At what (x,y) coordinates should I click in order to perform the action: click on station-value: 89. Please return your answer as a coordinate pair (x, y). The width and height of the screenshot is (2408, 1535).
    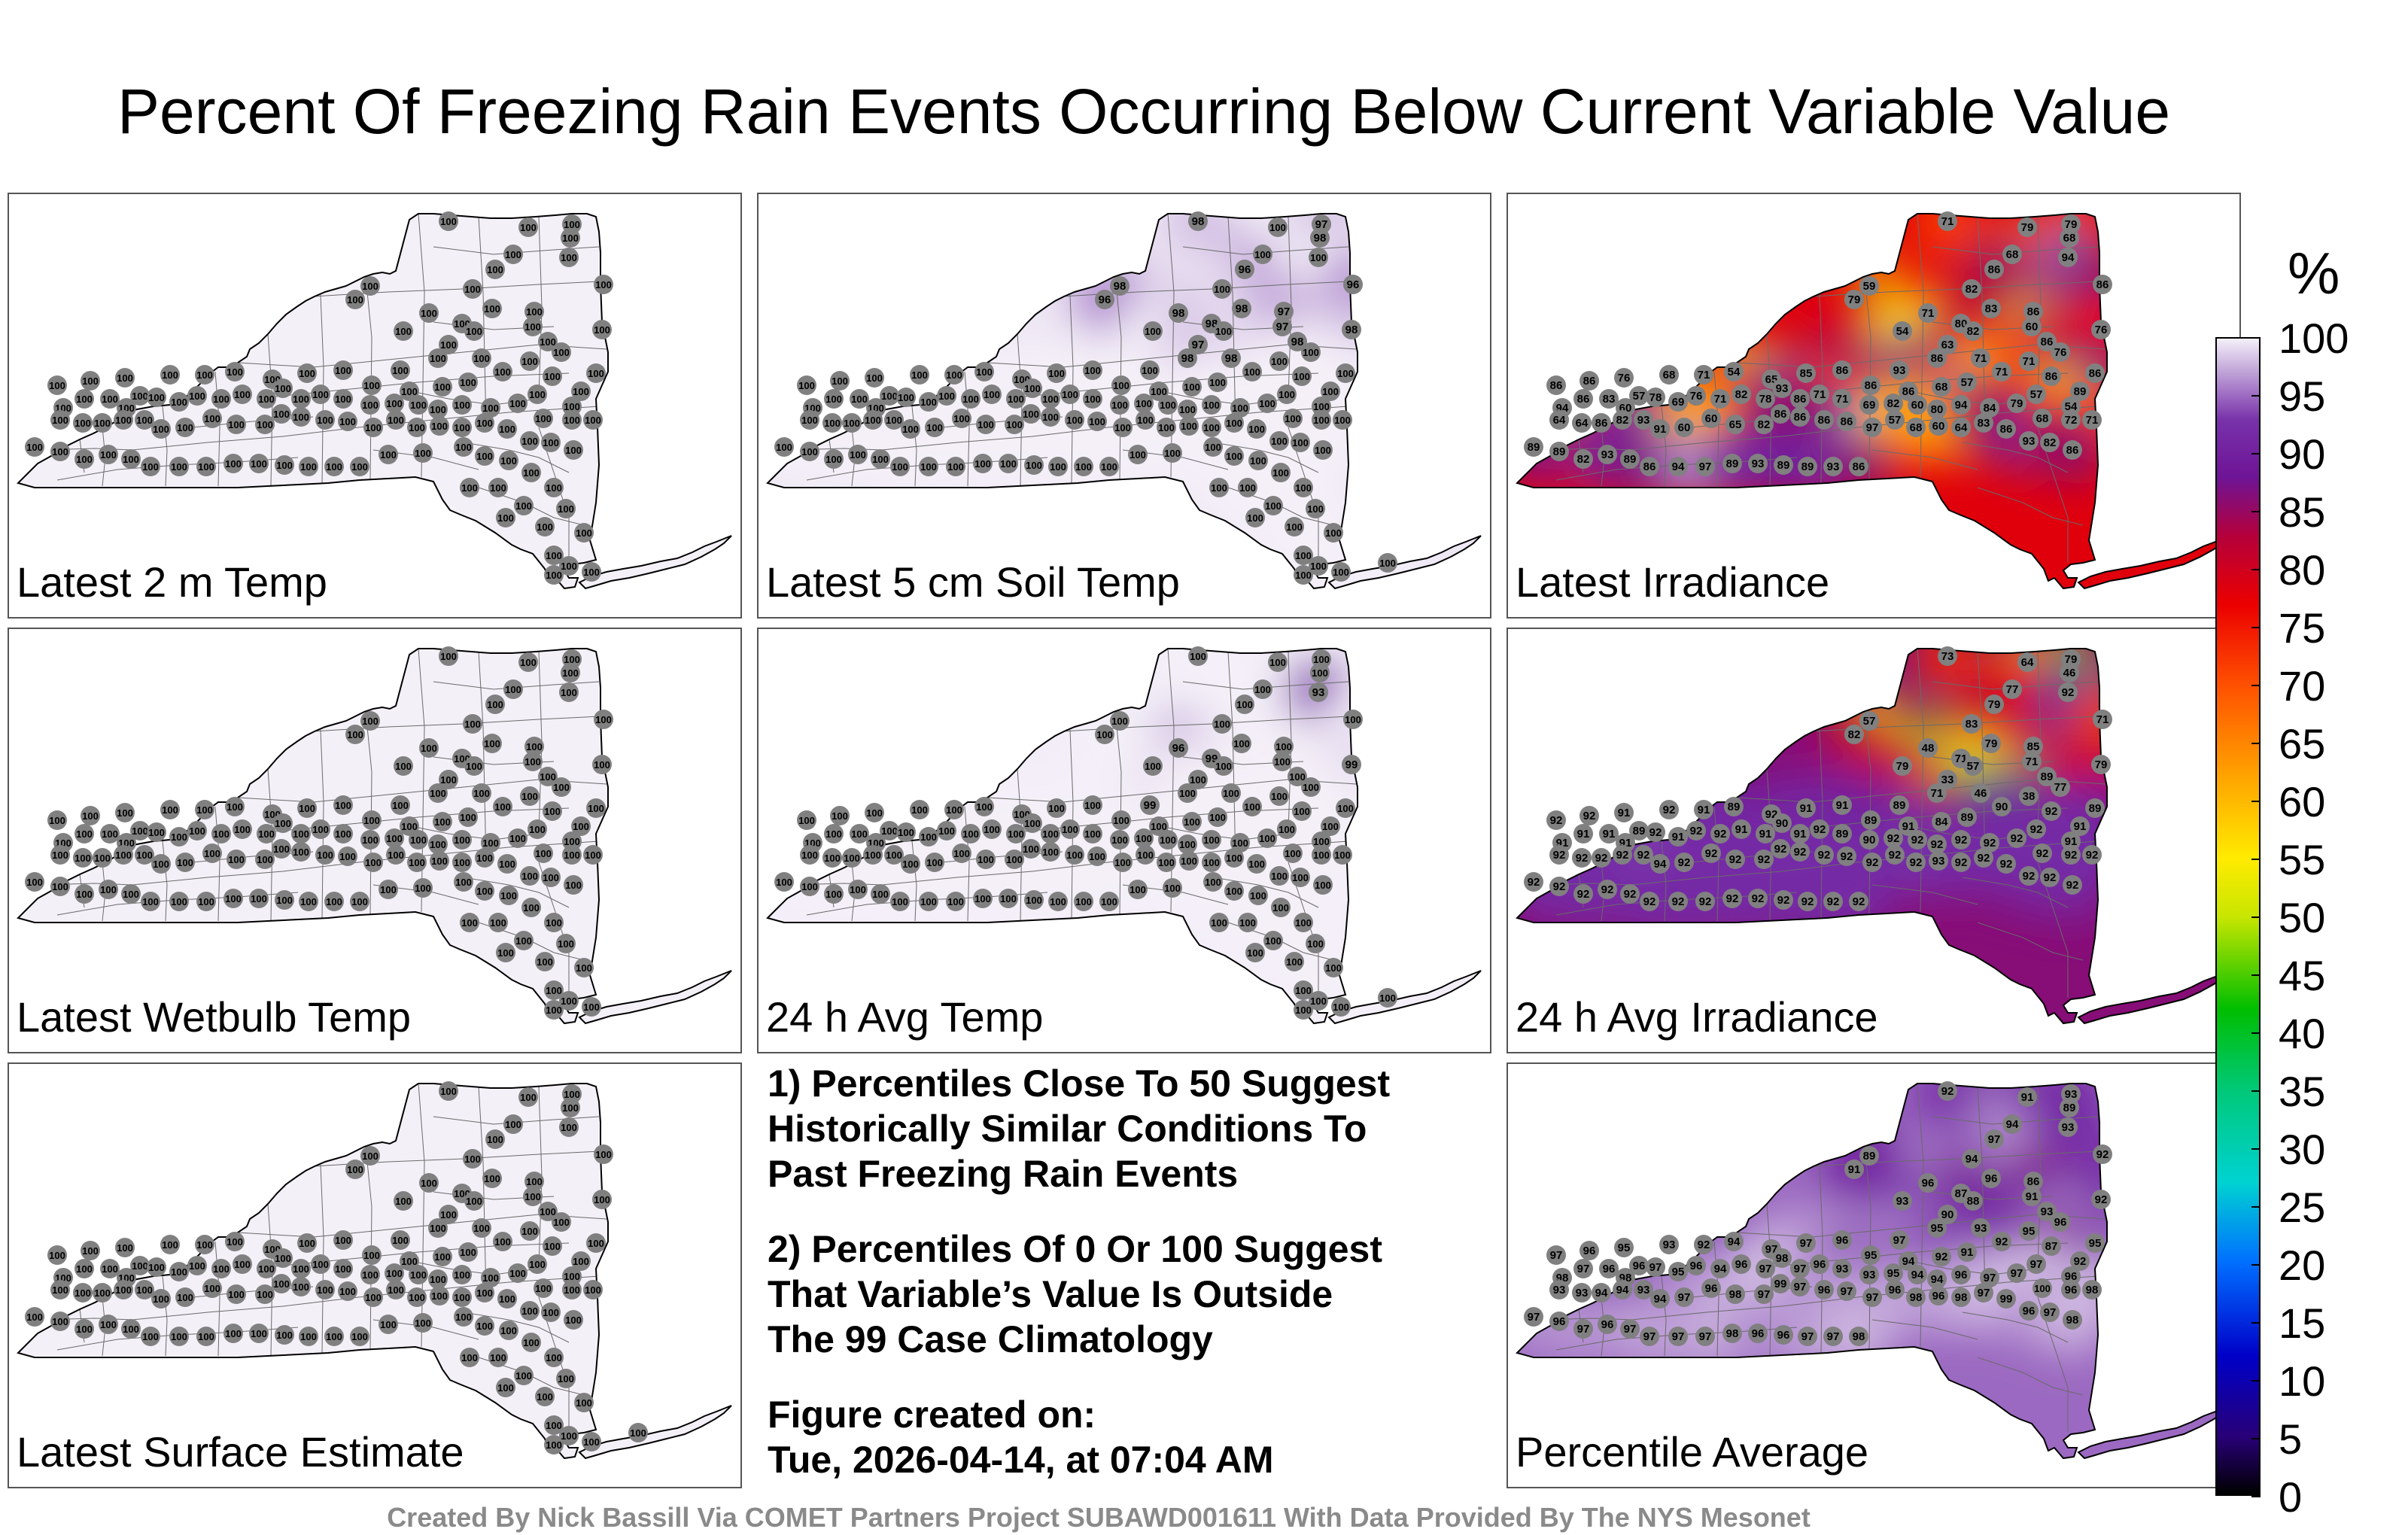
    Looking at the image, I should click on (1871, 820).